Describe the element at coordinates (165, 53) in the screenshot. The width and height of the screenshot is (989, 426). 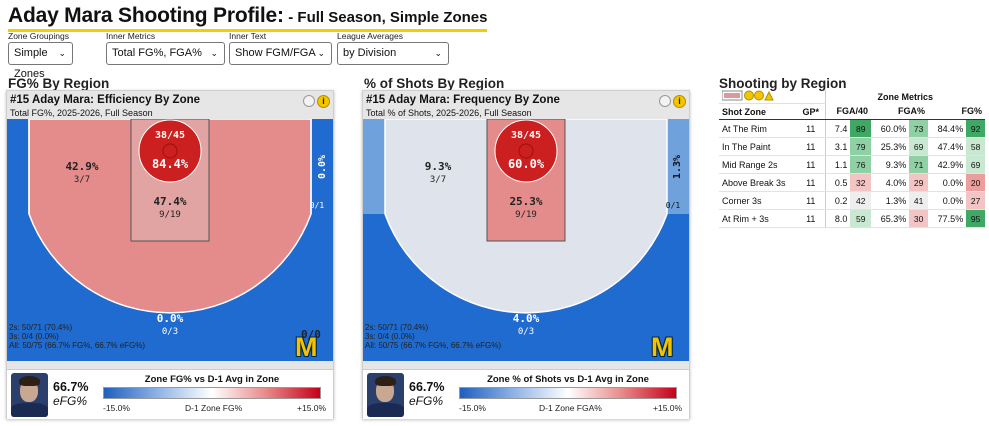
I see `inner-metrics-select: Total FG%, FGA% ⌄` at that location.